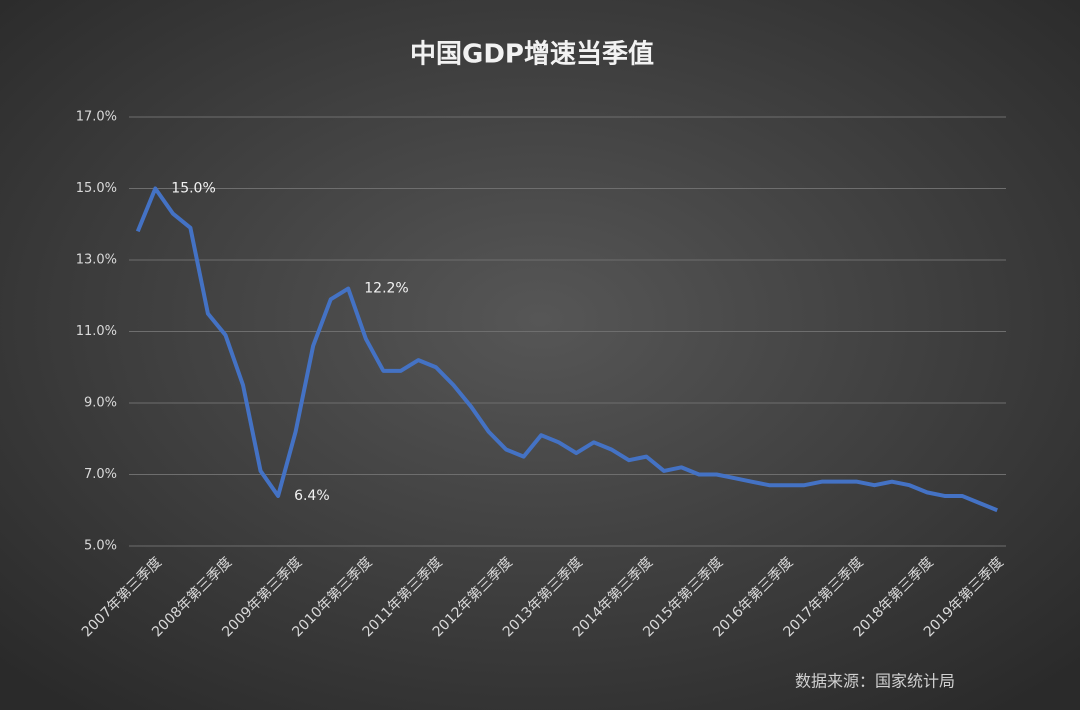  Describe the element at coordinates (100, 546) in the screenshot. I see `y-tick-label: 5.0%` at that location.